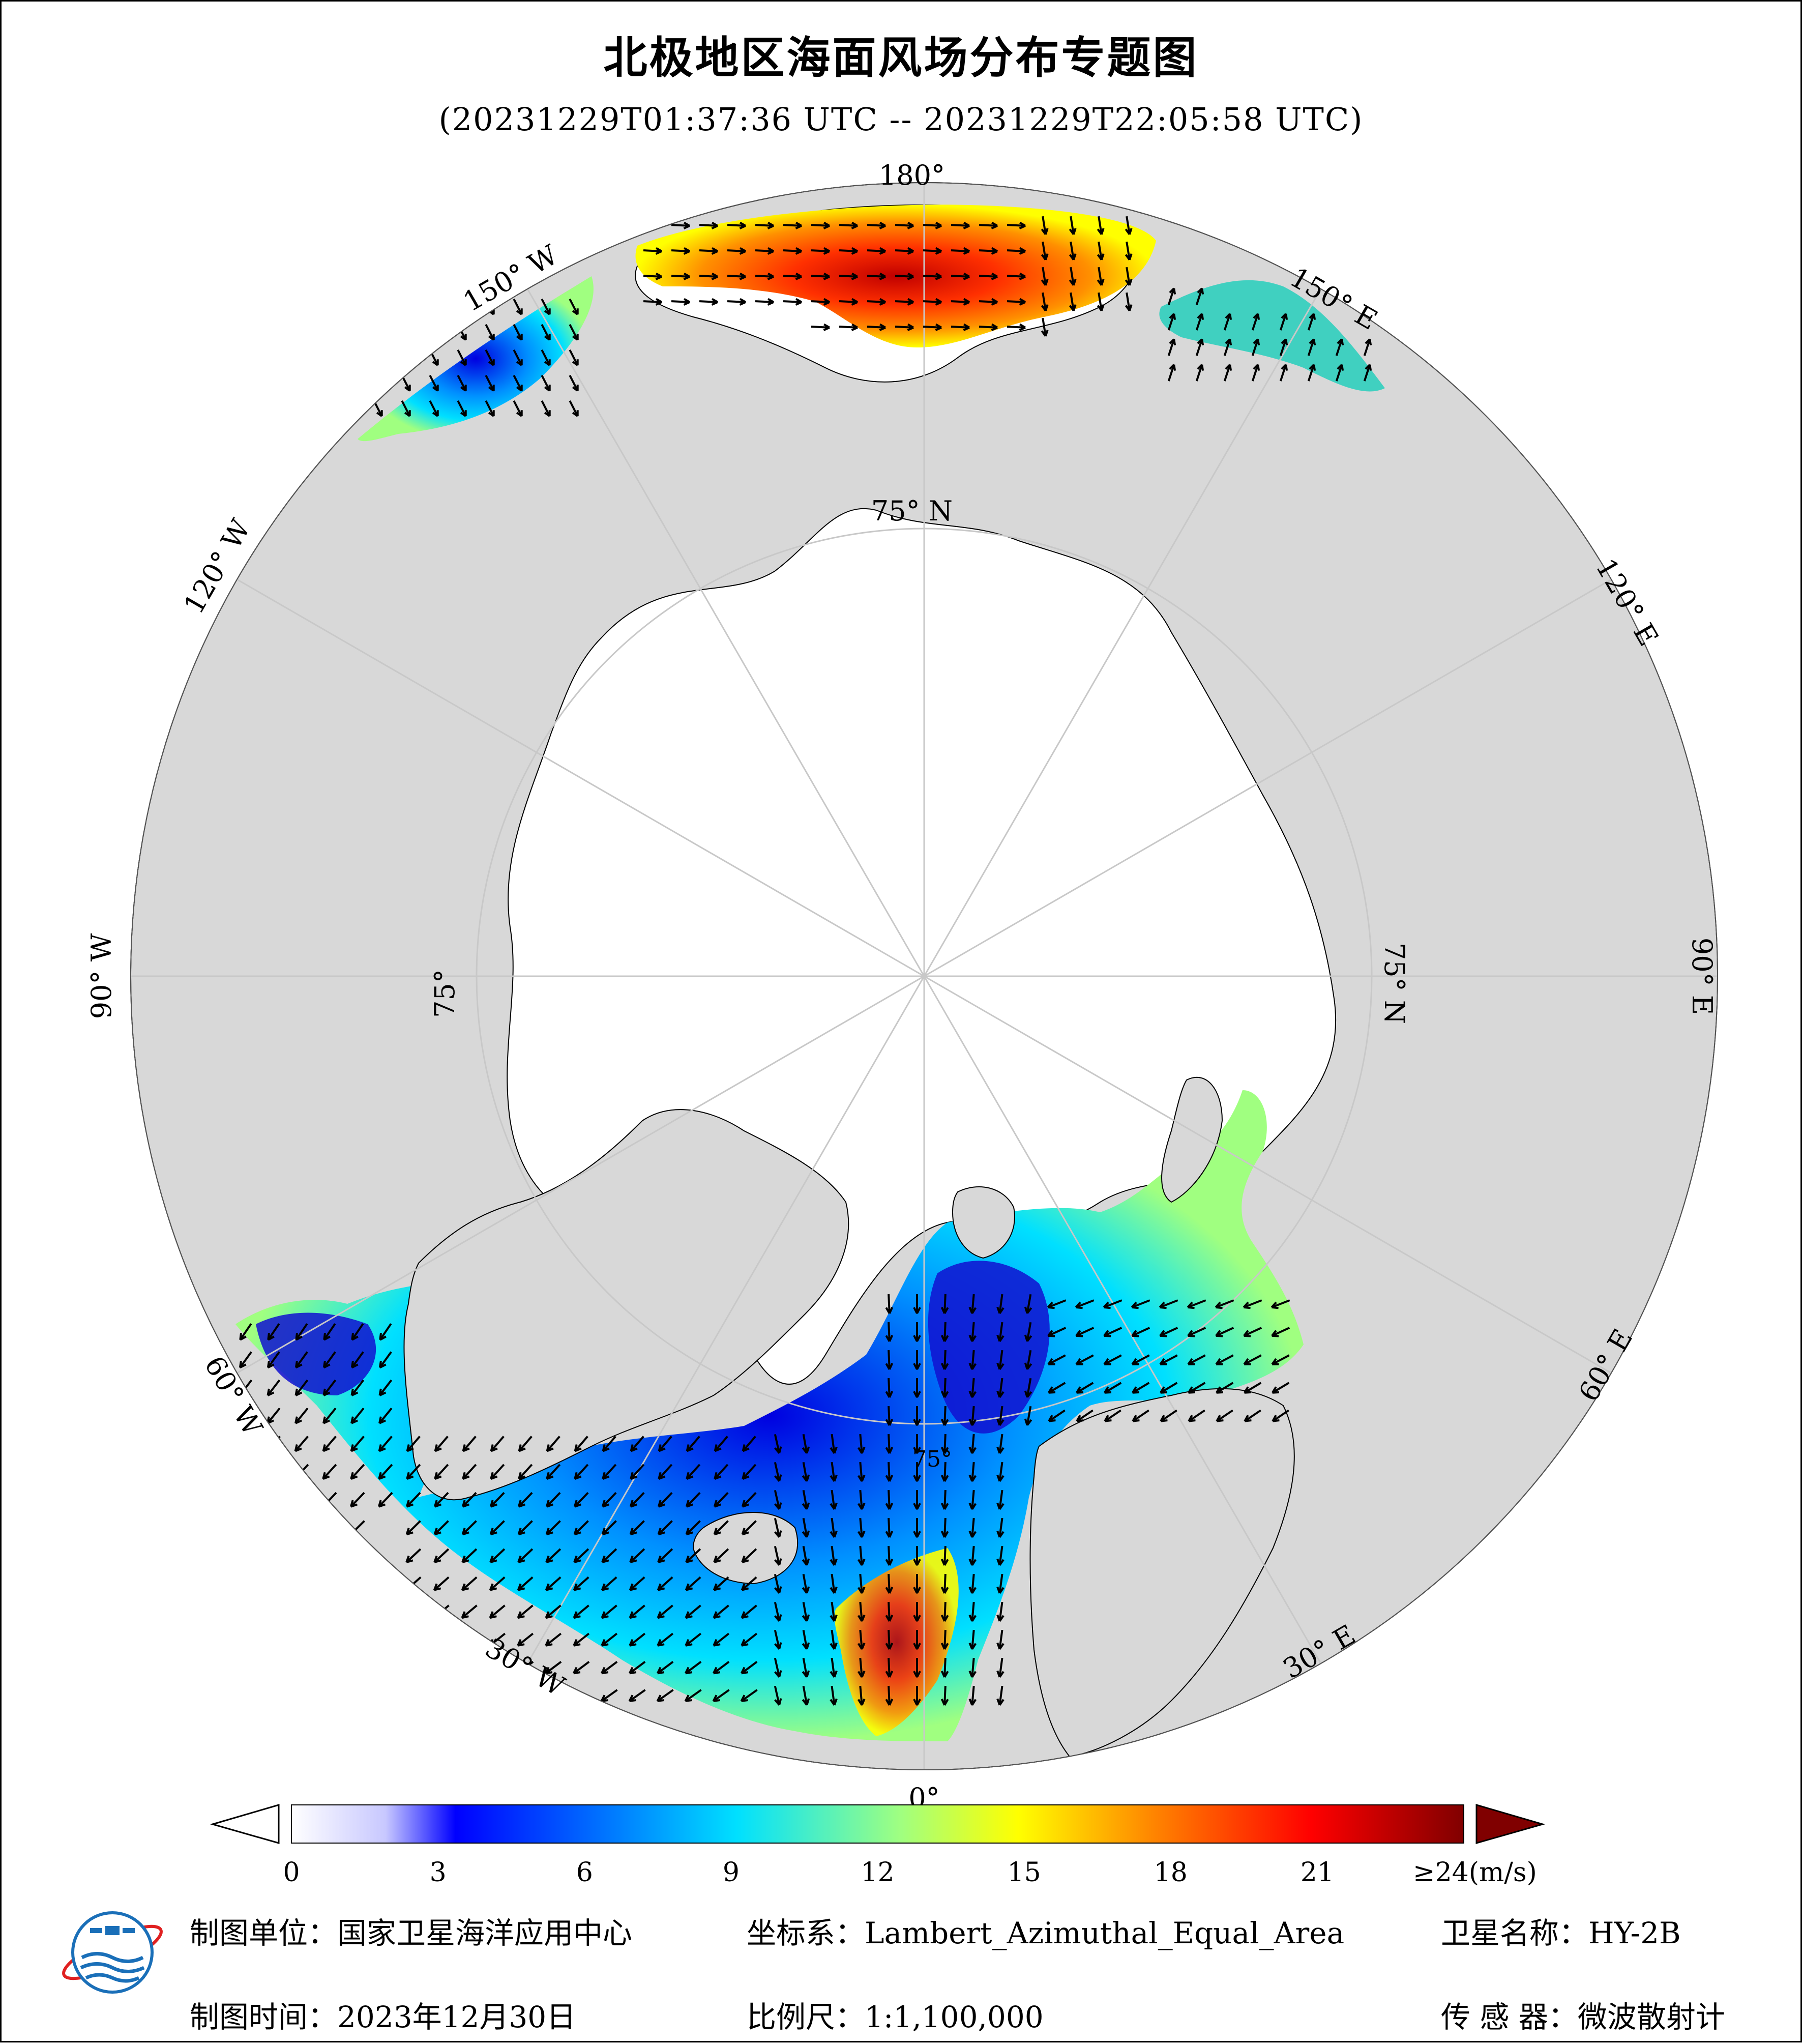 This screenshot has width=1802, height=2044. Describe the element at coordinates (1272, 336) in the screenshot. I see `wind-field-okhotsk` at that location.